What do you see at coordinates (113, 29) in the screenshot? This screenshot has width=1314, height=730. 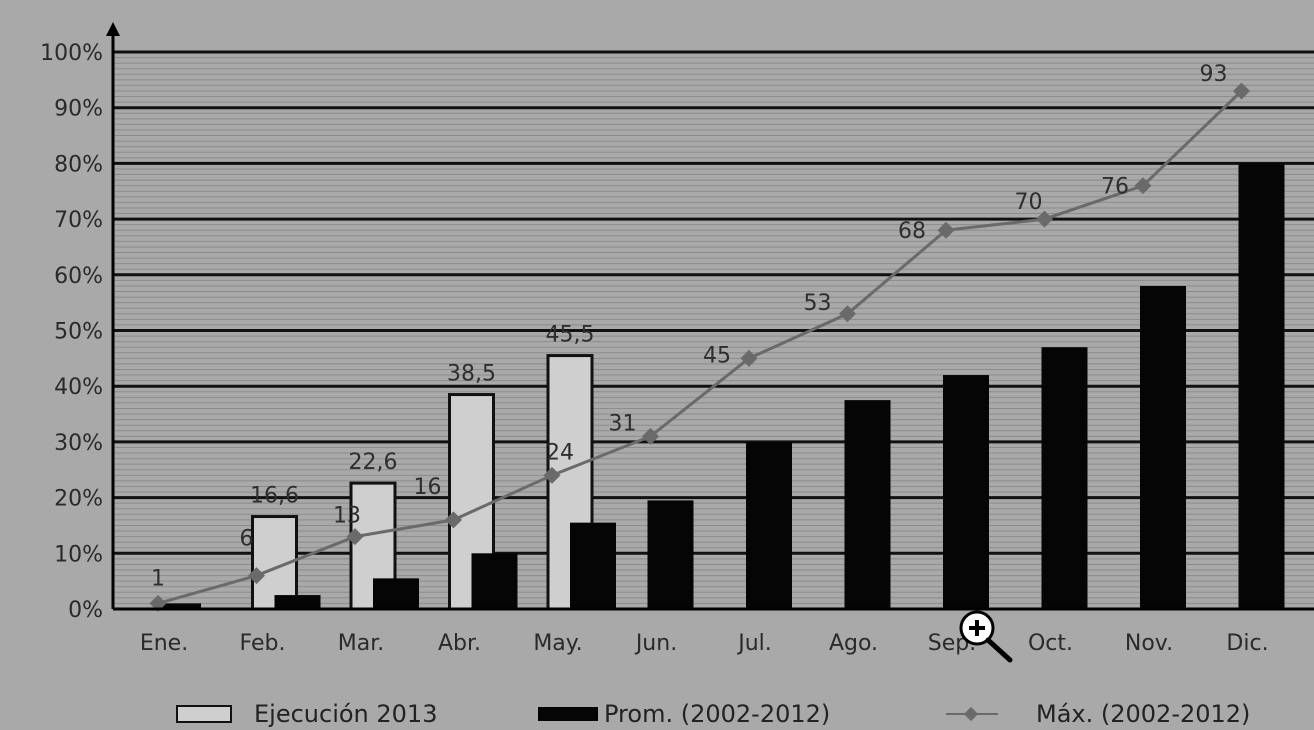 I see `y-axis-arrow` at bounding box center [113, 29].